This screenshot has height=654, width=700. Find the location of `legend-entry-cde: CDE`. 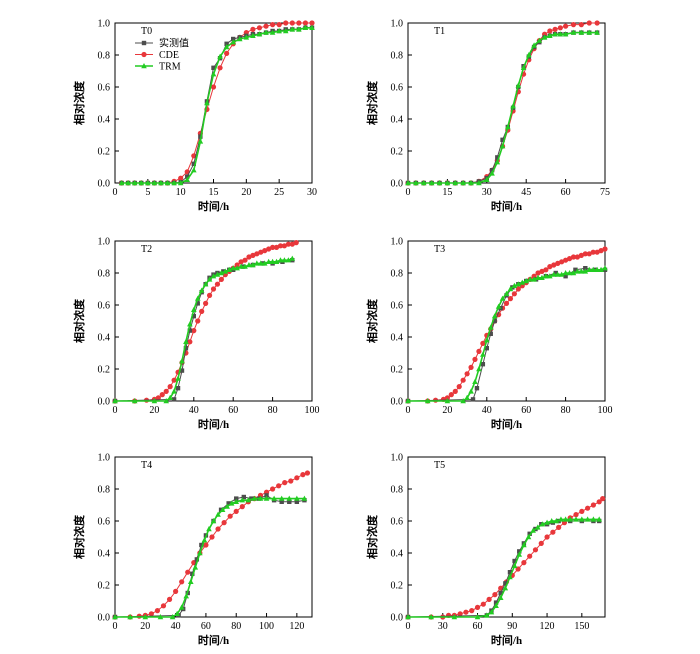

legend-entry-cde: CDE is located at coordinates (157, 55).